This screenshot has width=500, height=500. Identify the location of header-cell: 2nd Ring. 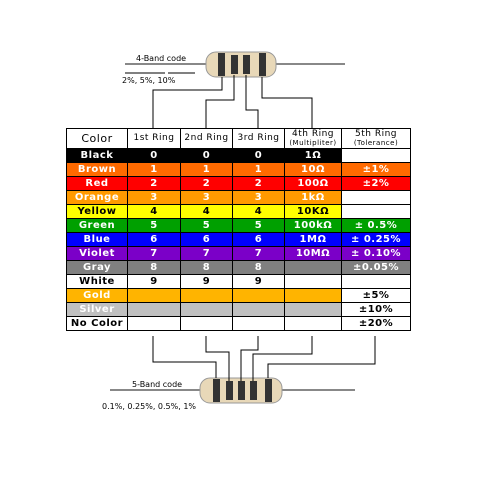
(206, 138).